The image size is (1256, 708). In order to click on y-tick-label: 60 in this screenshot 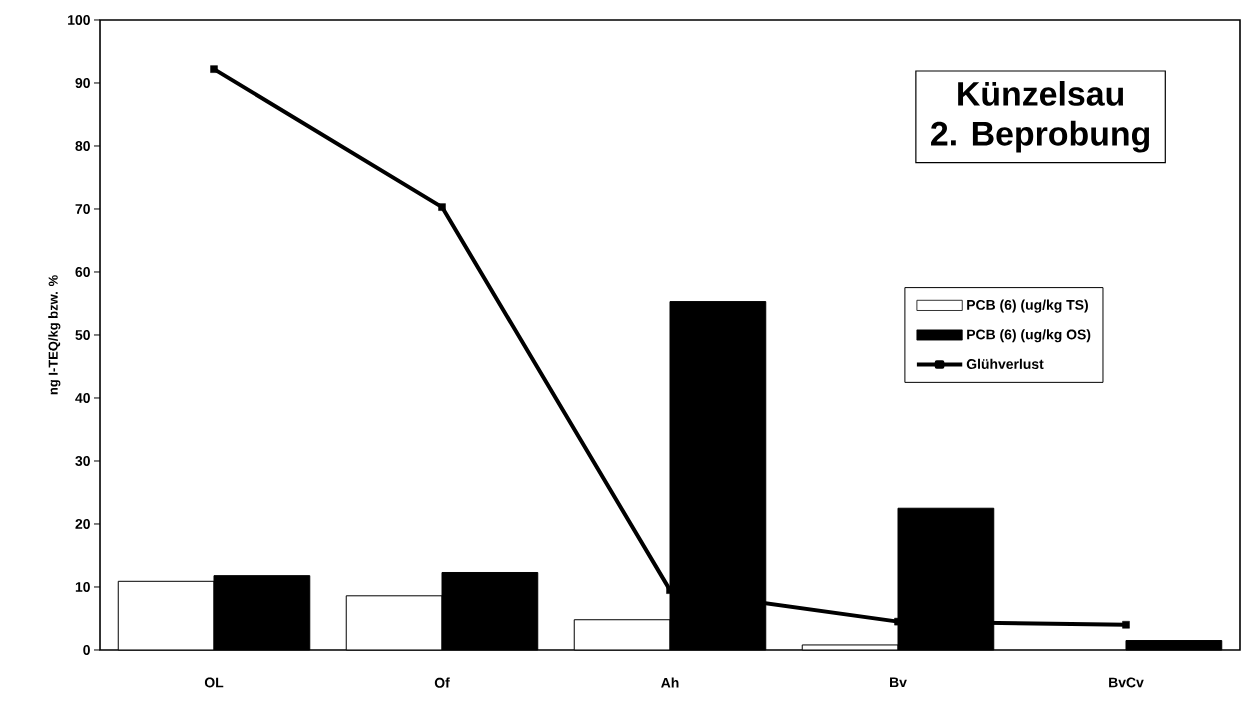, I will do `click(82, 272)`.